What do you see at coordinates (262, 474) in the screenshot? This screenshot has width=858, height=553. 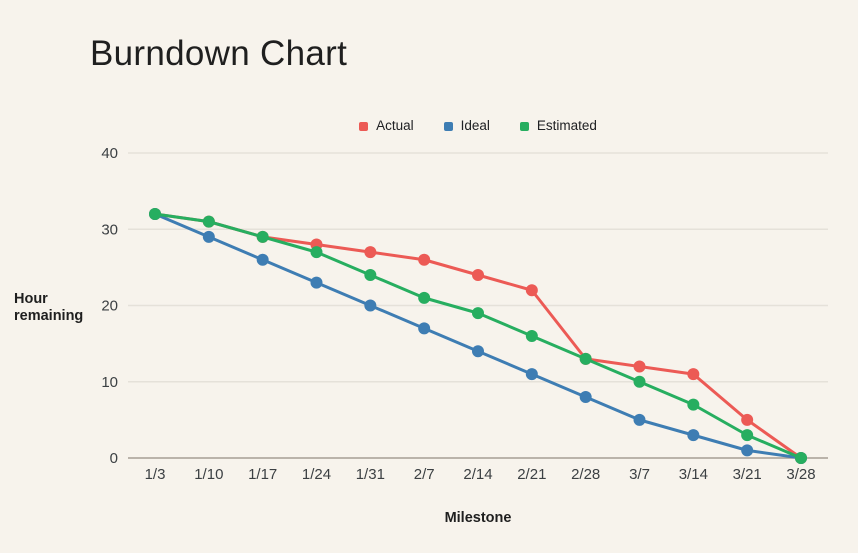 I see `x-tick-label: 1/17` at bounding box center [262, 474].